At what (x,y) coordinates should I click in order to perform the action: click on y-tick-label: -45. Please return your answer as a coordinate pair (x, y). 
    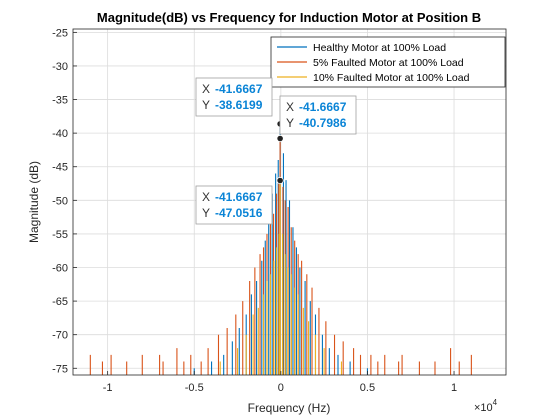
    Looking at the image, I should click on (60, 168).